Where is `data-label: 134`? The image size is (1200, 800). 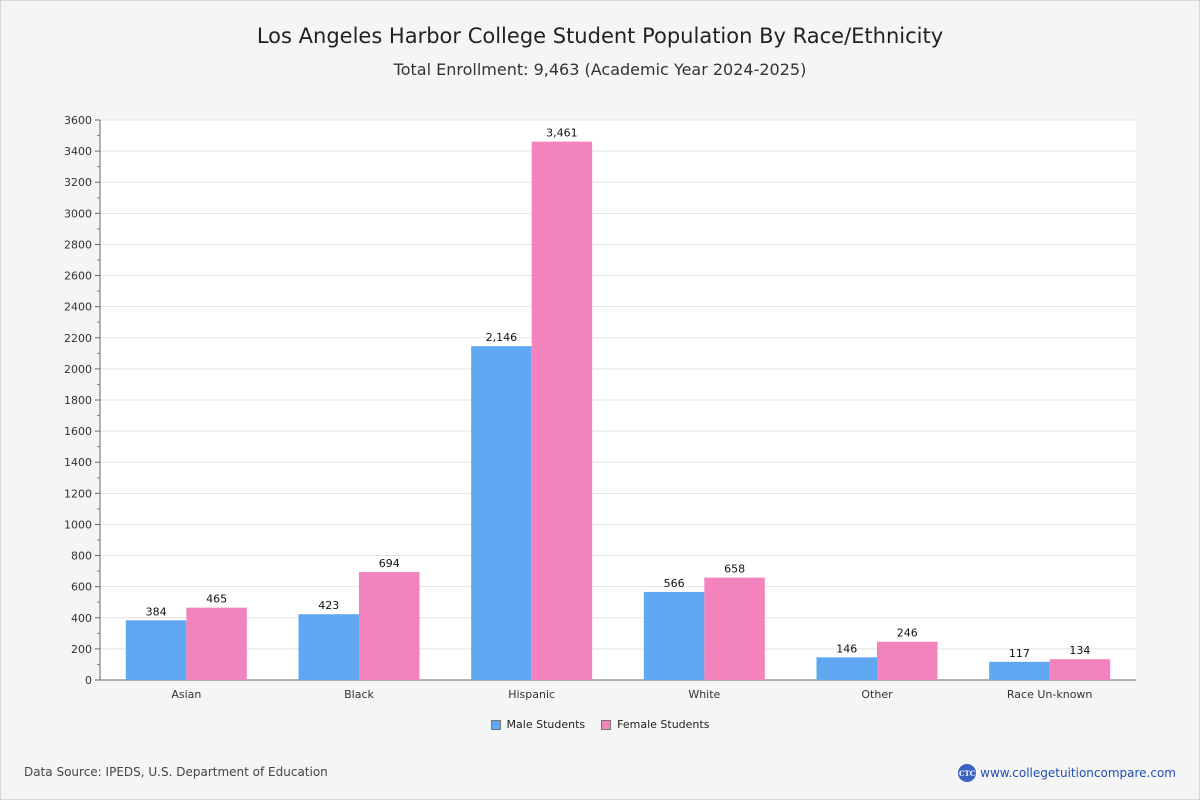
data-label: 134 is located at coordinates (1079, 650).